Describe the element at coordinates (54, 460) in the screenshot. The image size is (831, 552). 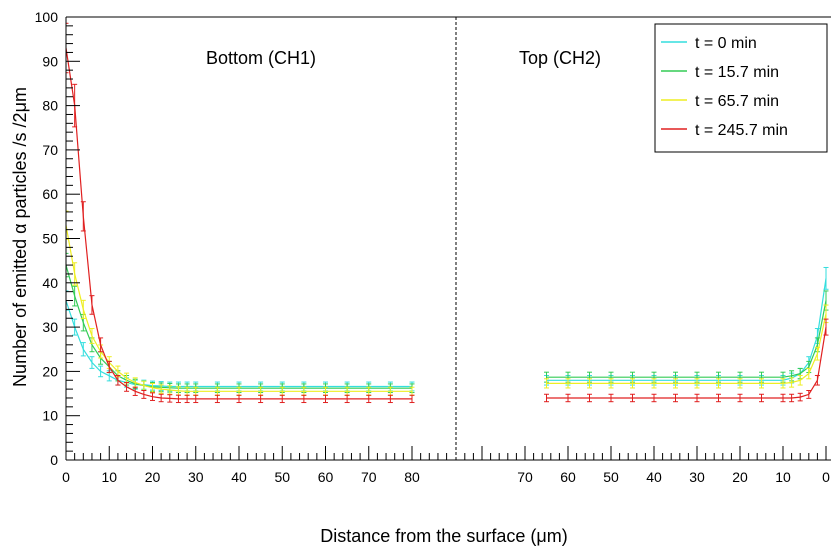
I see `y-tick-label-0: 0` at that location.